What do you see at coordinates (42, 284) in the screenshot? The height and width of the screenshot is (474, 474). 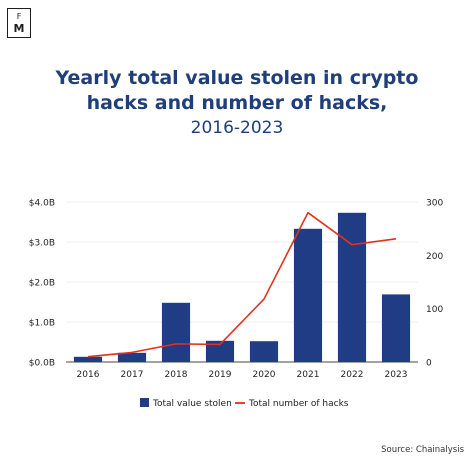 I see `y-left-tick-label: $2.0B` at bounding box center [42, 284].